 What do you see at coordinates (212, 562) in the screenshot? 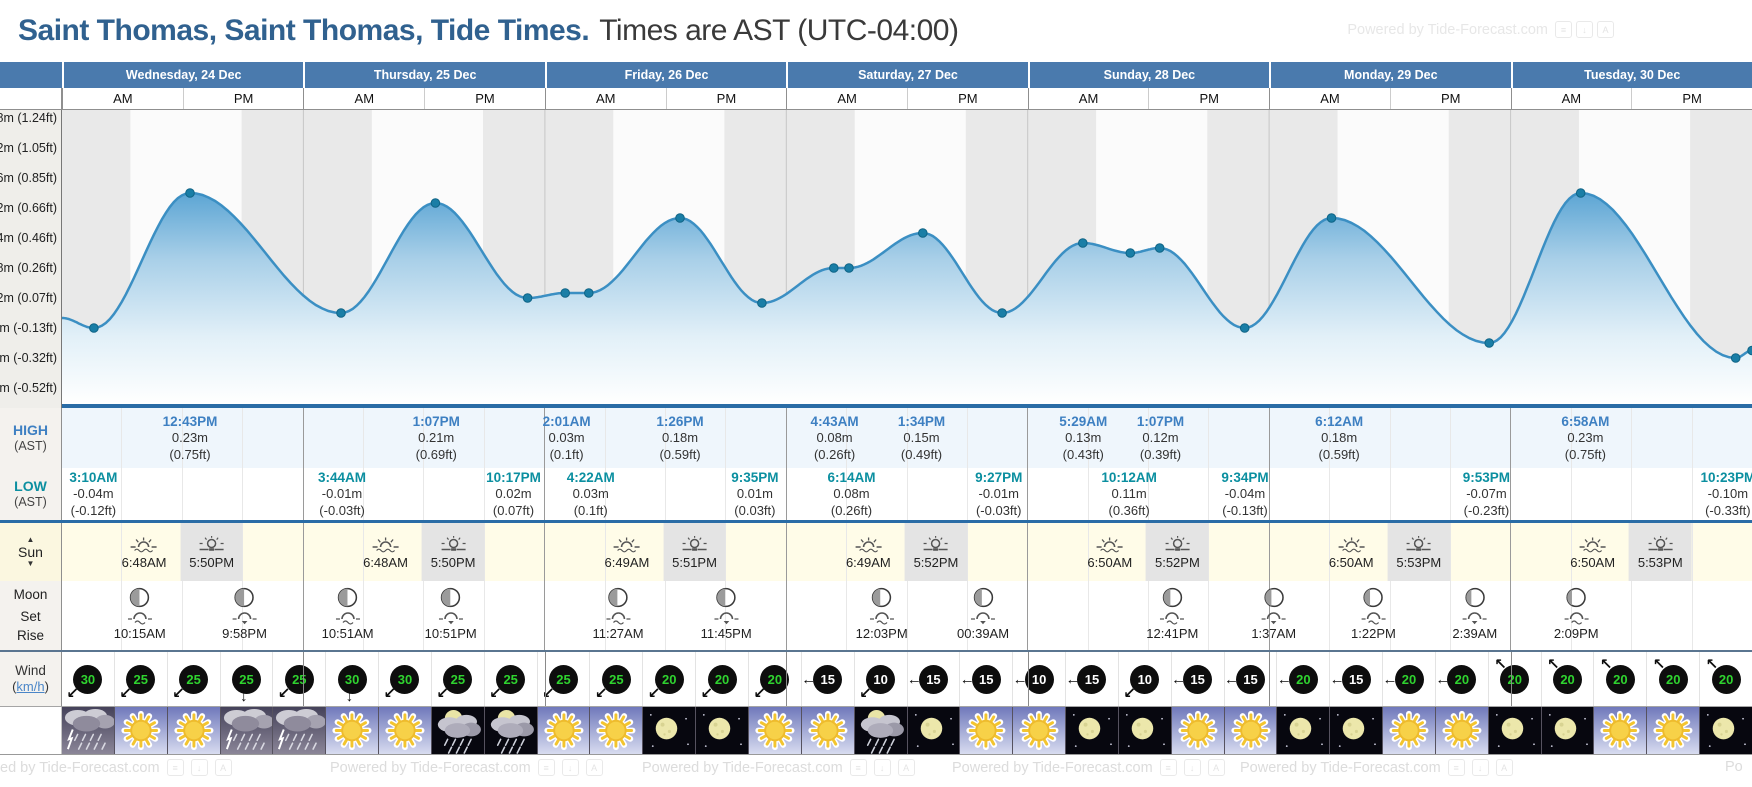
I see `sunset-time: 5:50PM` at bounding box center [212, 562].